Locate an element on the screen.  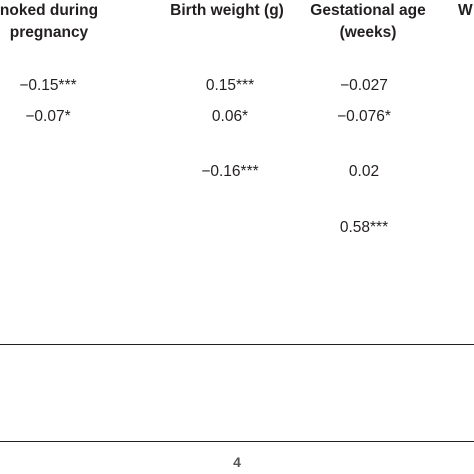
table-cell: 0.58*** is located at coordinates (364, 227).